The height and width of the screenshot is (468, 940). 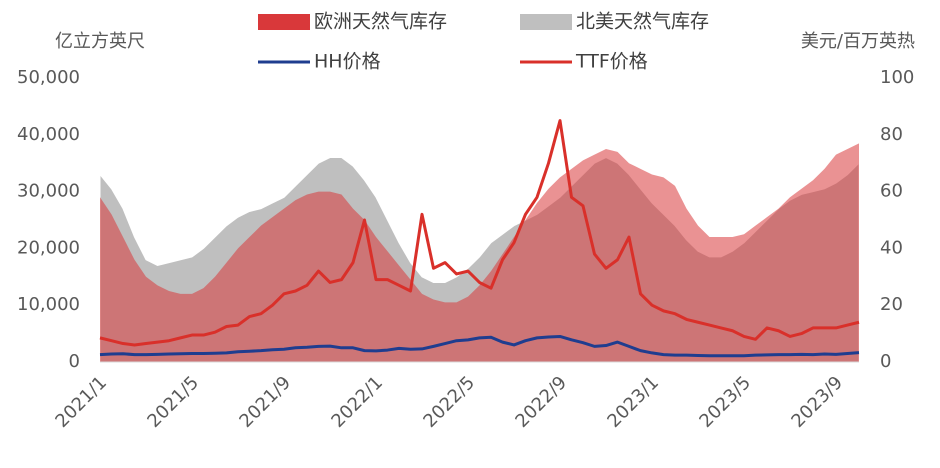 What do you see at coordinates (817, 402) in the screenshot?
I see `x-tick-label: 2023/9` at bounding box center [817, 402].